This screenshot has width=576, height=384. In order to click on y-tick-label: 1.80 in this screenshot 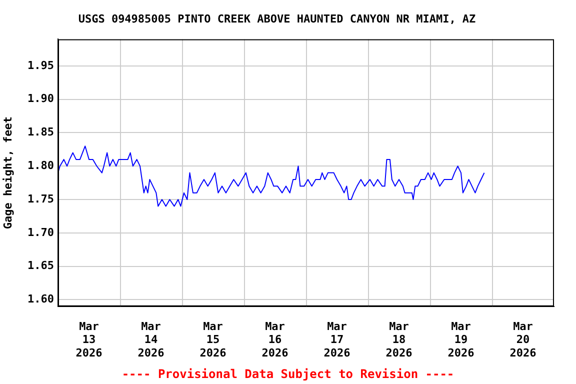, I will do `click(41, 165)`.